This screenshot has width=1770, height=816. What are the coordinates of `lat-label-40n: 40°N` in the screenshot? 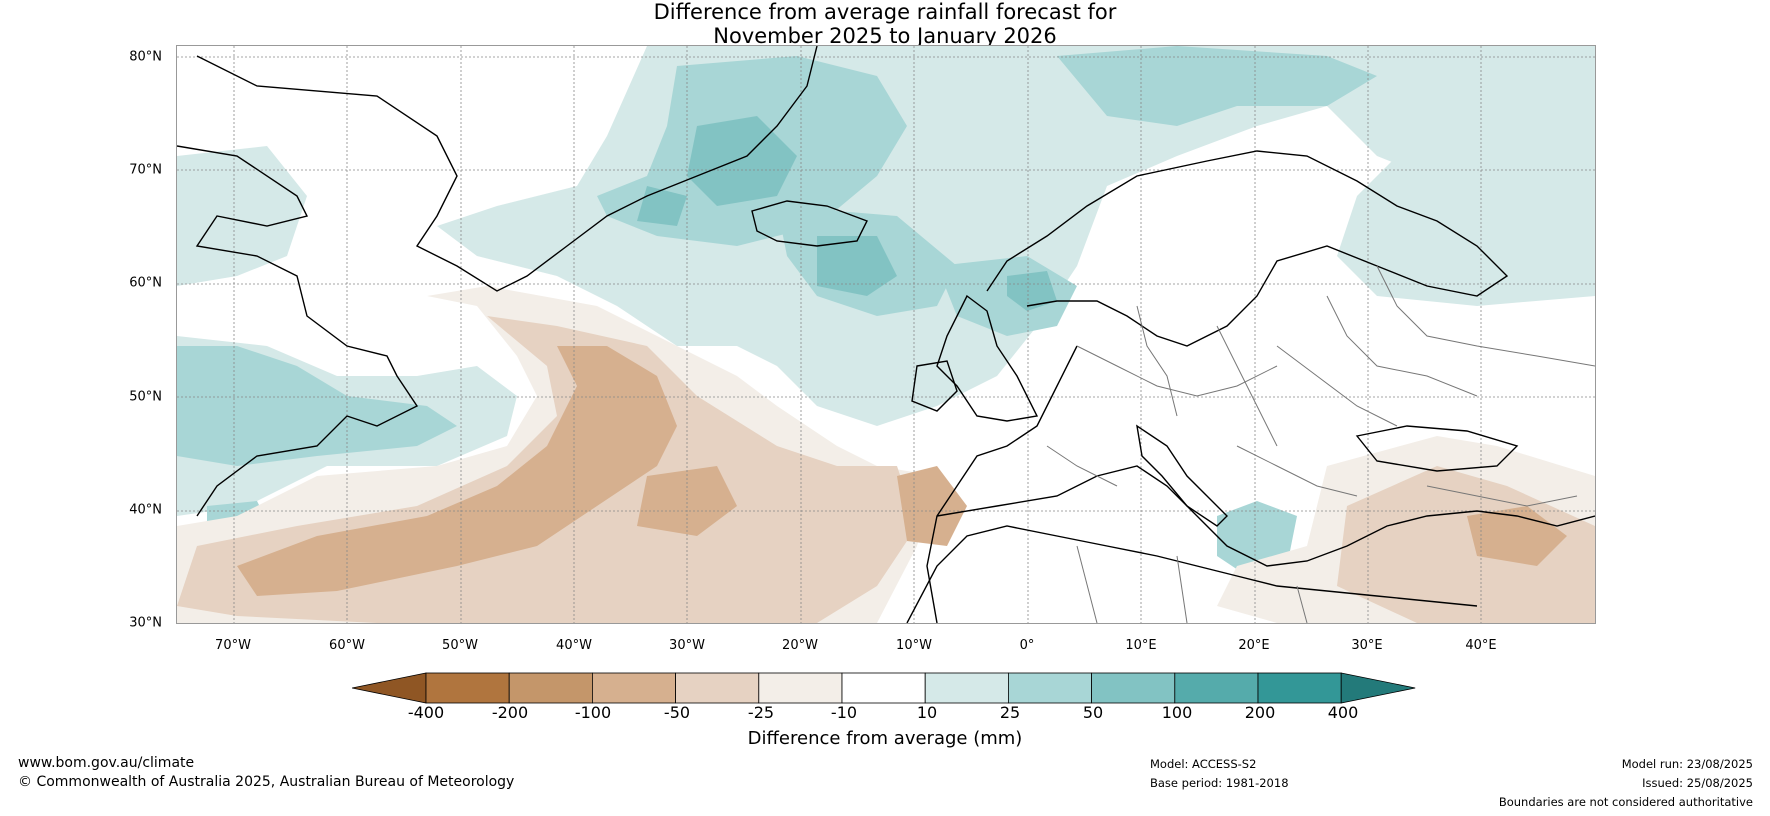 It's located at (145, 510).